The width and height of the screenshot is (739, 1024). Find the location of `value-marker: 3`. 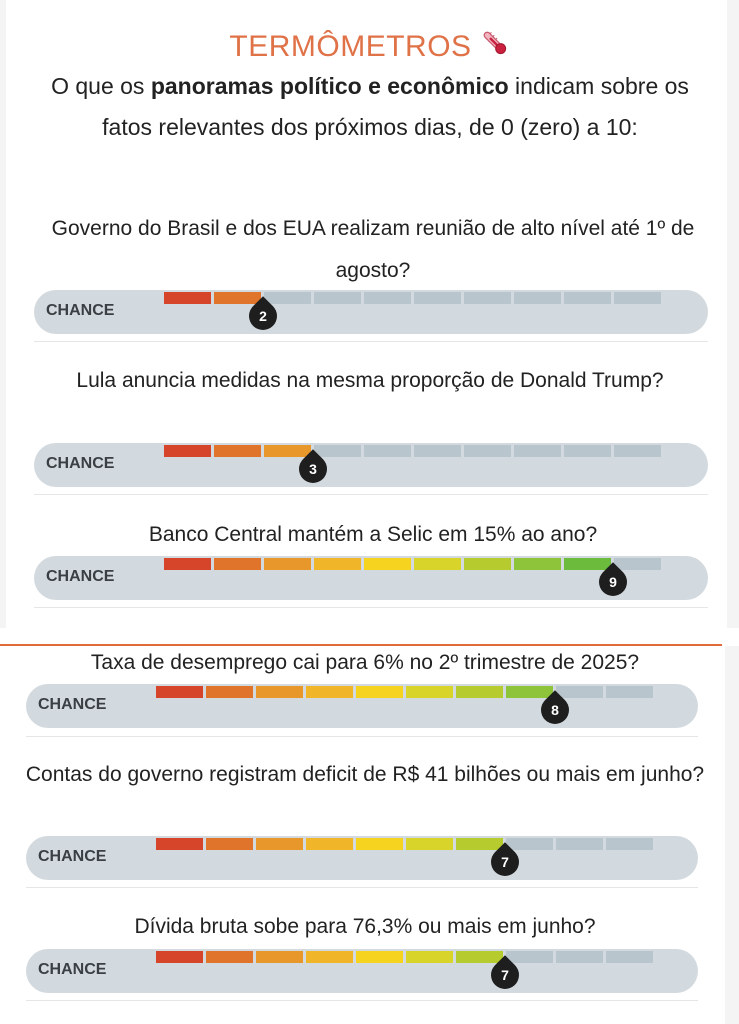

value-marker: 3 is located at coordinates (312, 469).